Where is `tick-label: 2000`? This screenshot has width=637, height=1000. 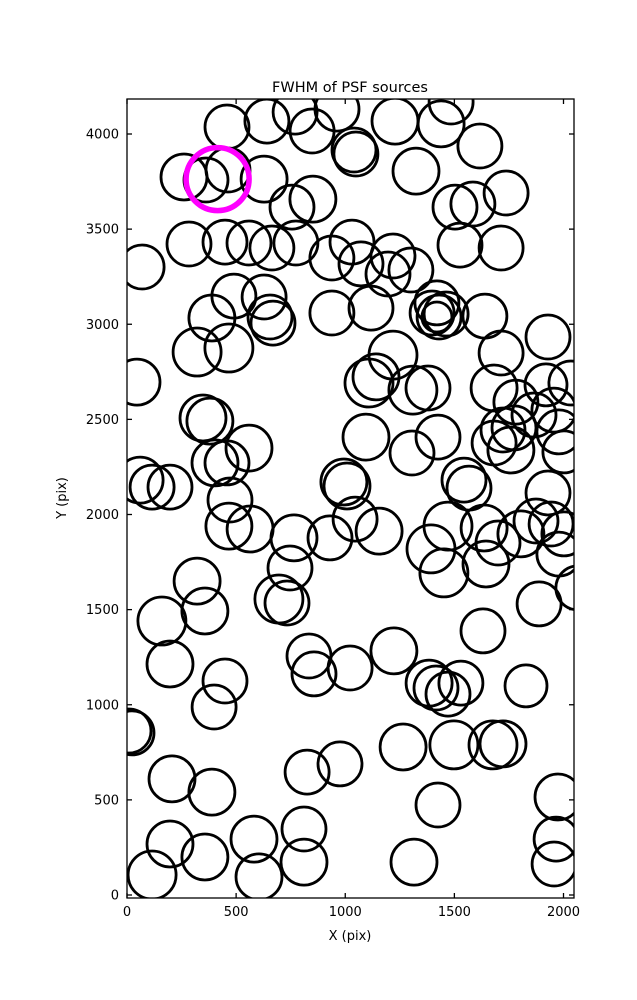 tick-label: 2000 is located at coordinates (563, 912).